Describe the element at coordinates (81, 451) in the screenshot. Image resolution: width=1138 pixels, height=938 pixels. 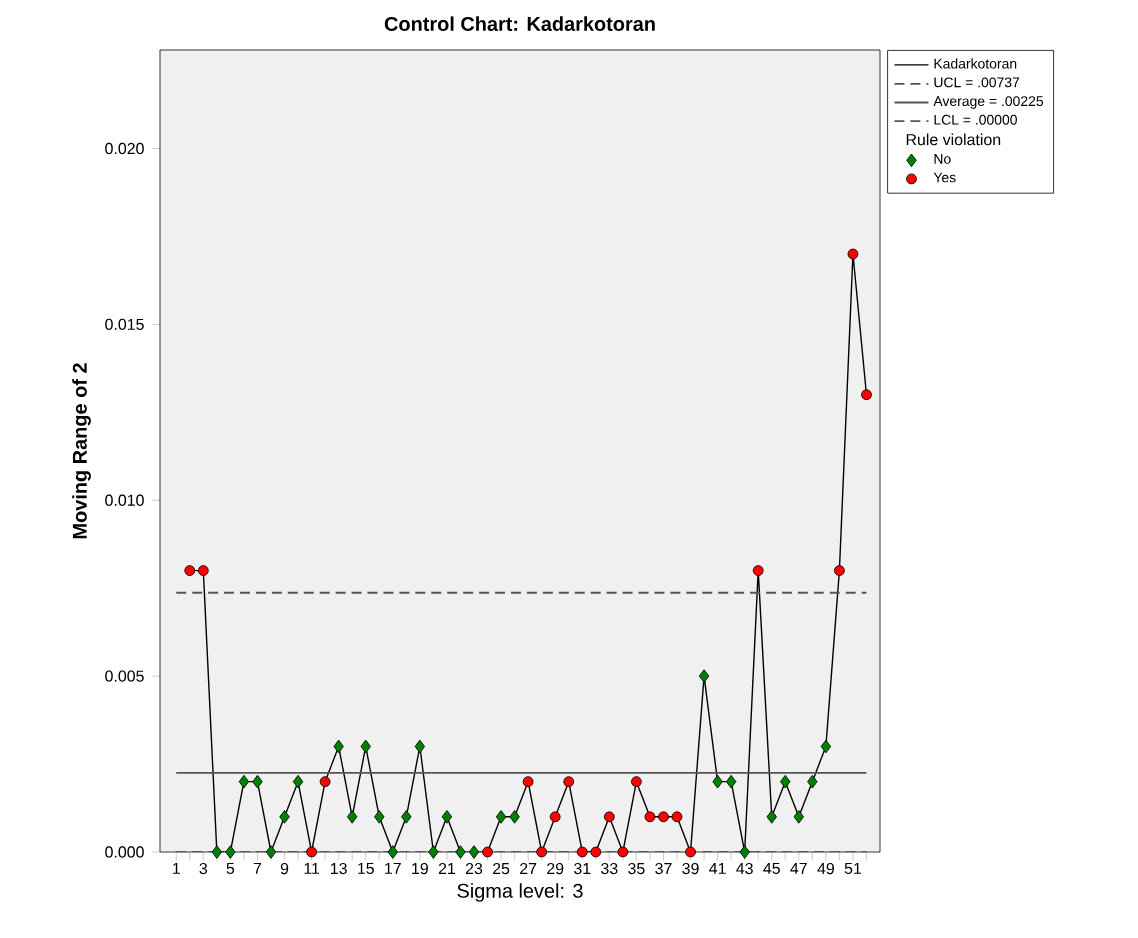
I see `y-axis-title: Moving Range of 2` at that location.